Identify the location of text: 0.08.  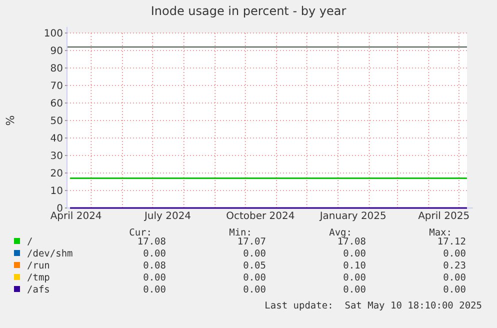
(154, 266).